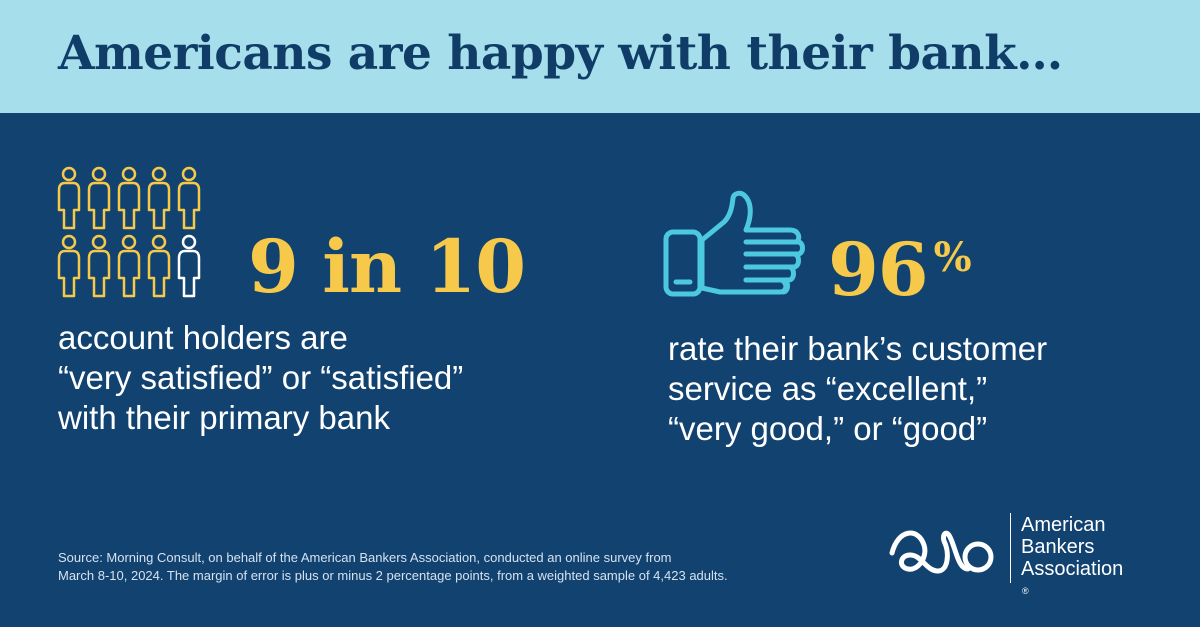  What do you see at coordinates (736, 245) in the screenshot?
I see `thumbs-up-icon` at bounding box center [736, 245].